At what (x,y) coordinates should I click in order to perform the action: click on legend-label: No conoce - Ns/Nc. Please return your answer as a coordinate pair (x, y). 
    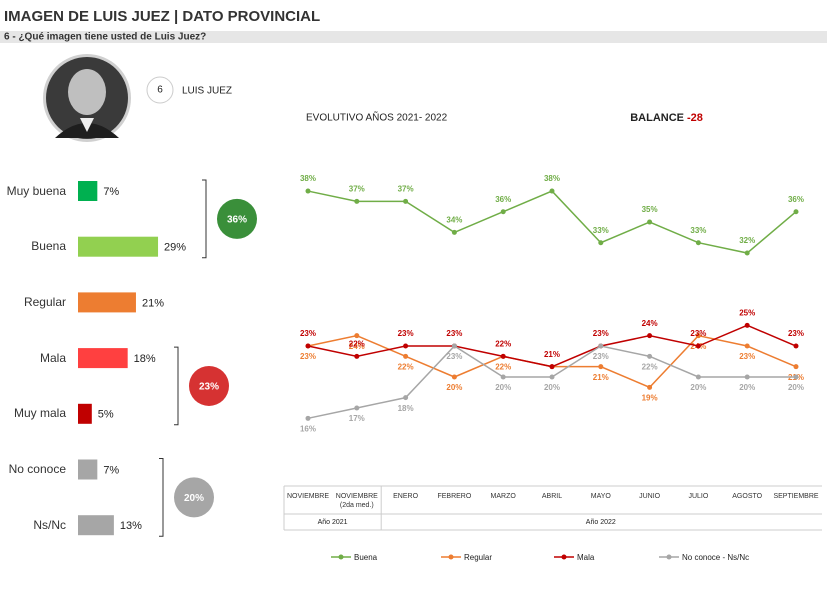
    Looking at the image, I should click on (715, 557).